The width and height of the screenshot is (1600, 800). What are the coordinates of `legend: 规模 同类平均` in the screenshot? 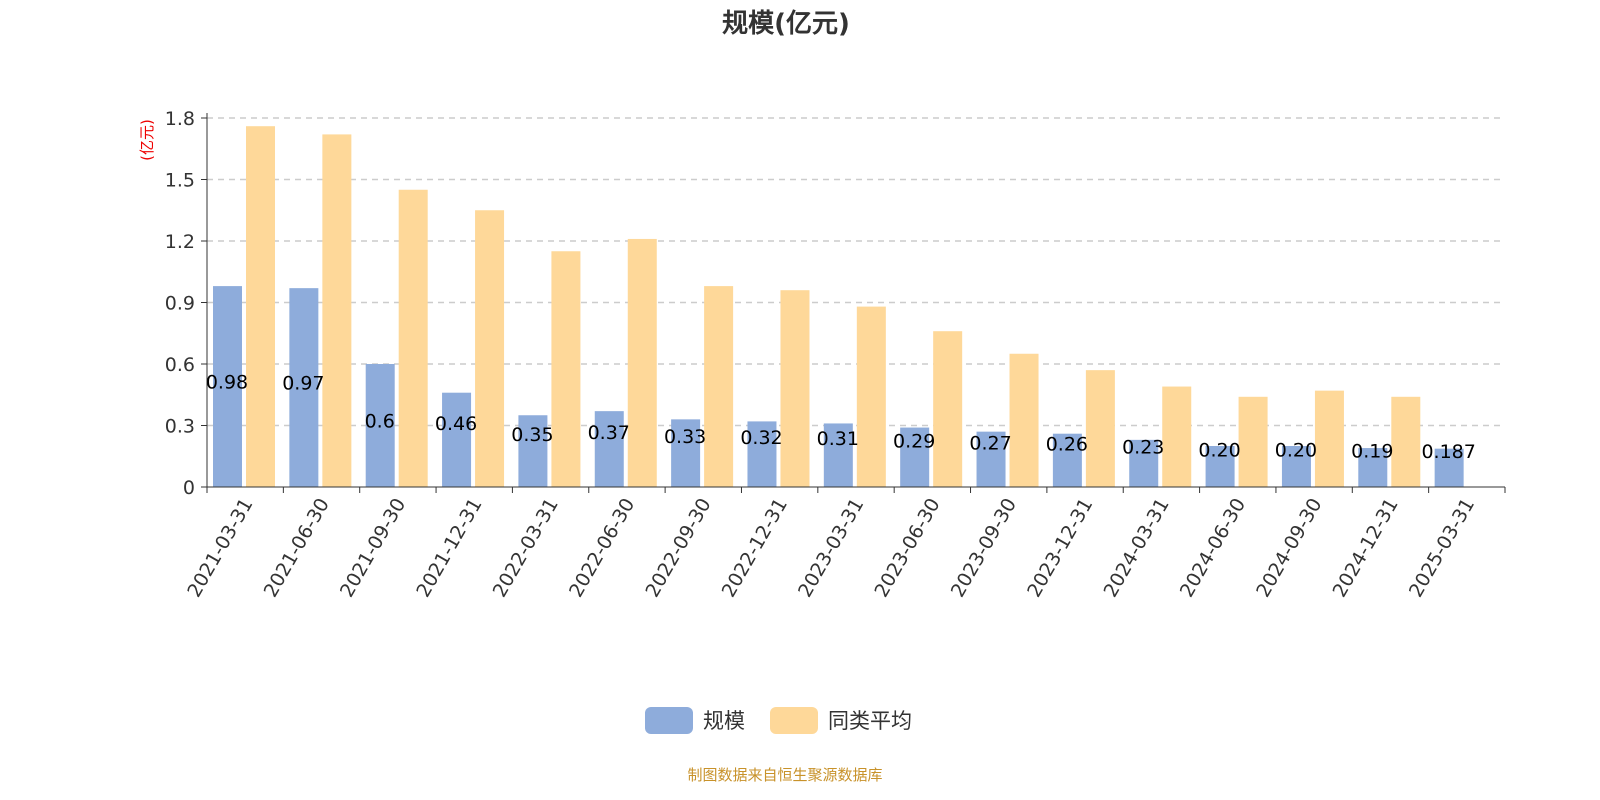 It's located at (778, 720).